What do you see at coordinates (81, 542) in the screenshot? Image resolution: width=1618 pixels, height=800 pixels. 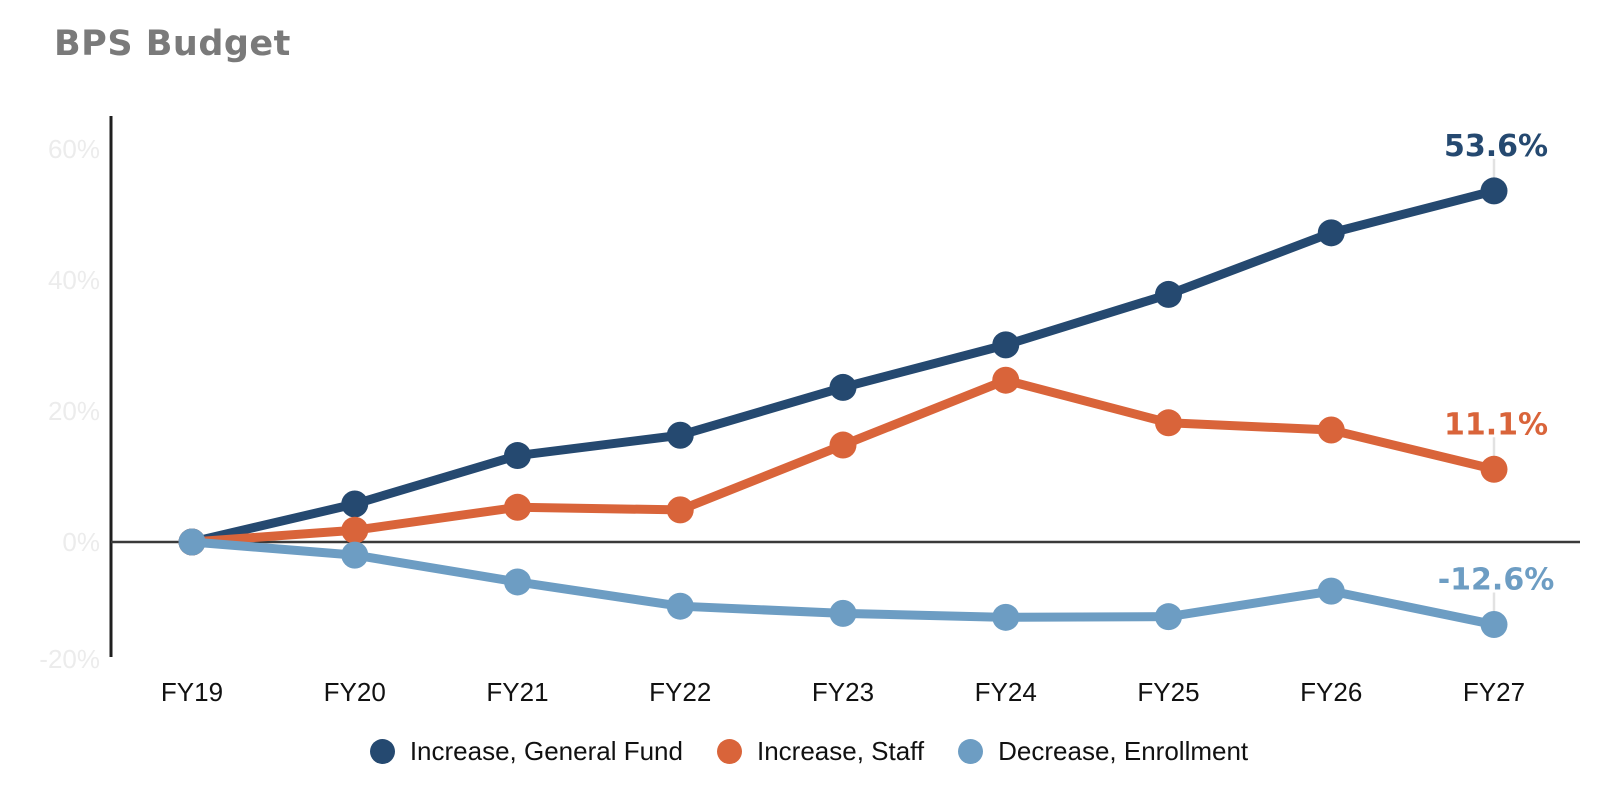 I see `y-axis-tick-label: 0%` at bounding box center [81, 542].